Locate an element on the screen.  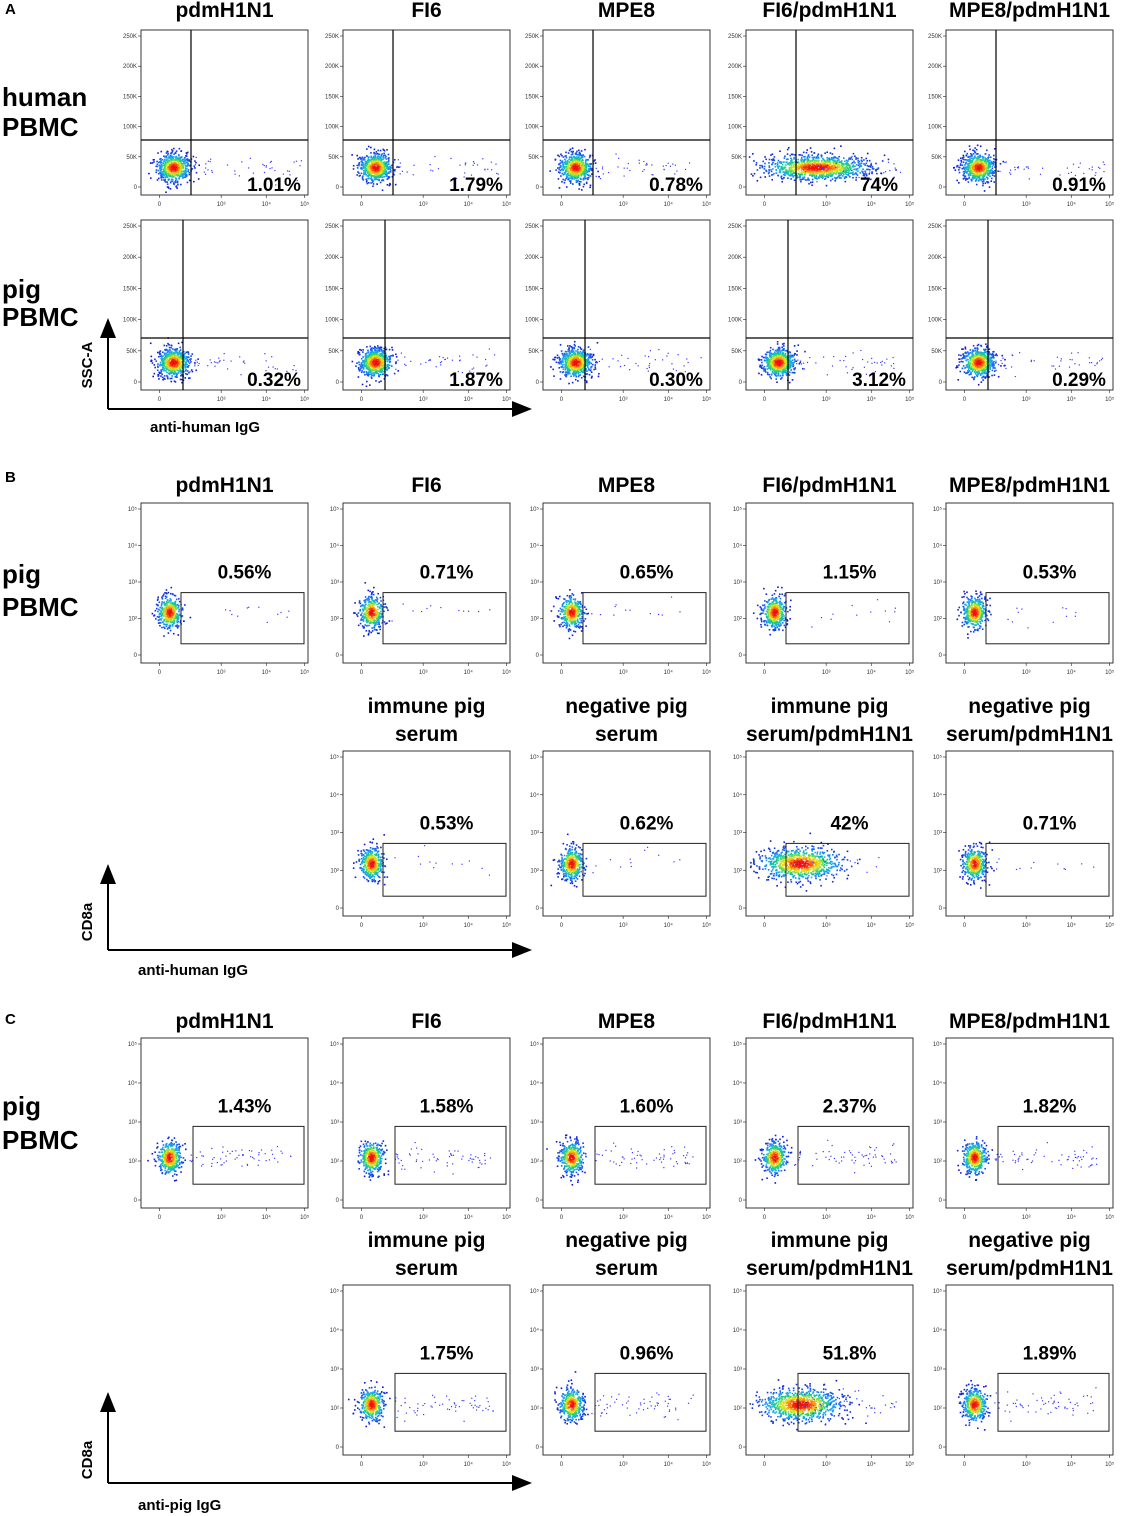
x-tick-label: 10⁴ is located at coordinates (469, 399).